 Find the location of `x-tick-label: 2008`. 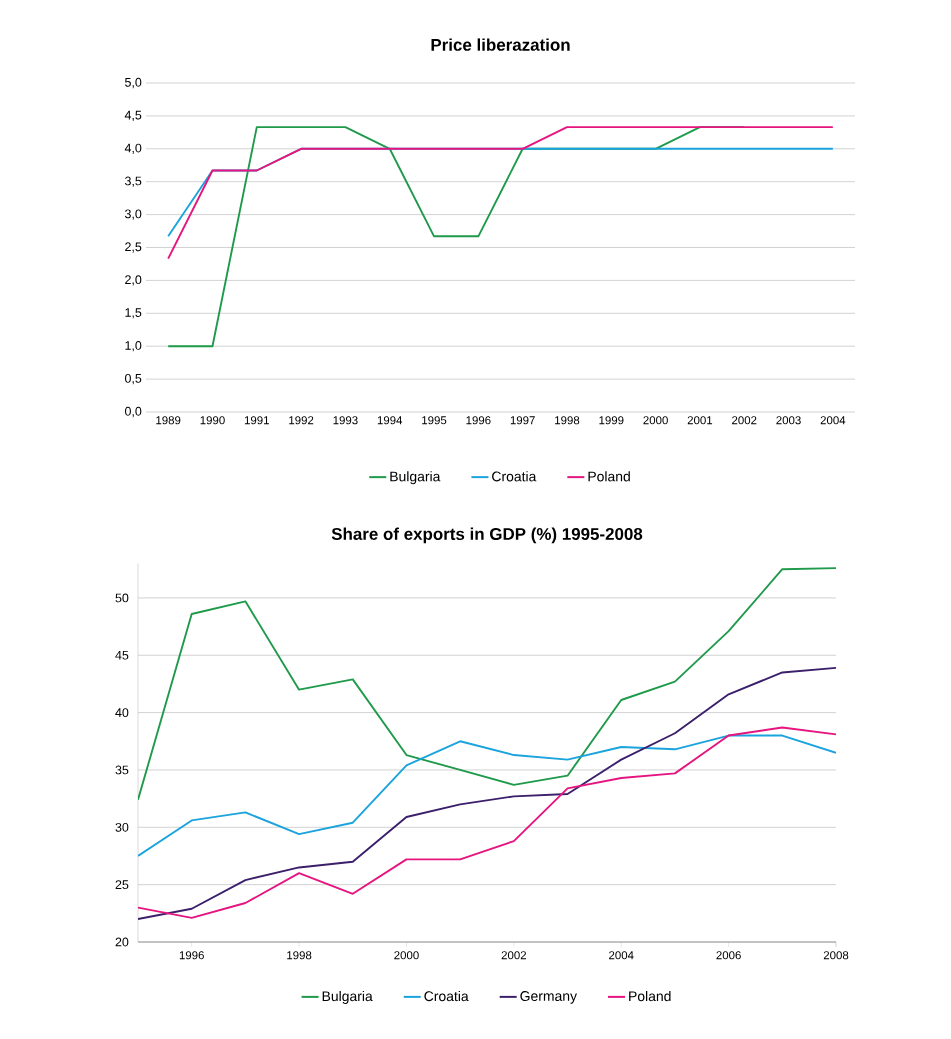

x-tick-label: 2008 is located at coordinates (836, 955).